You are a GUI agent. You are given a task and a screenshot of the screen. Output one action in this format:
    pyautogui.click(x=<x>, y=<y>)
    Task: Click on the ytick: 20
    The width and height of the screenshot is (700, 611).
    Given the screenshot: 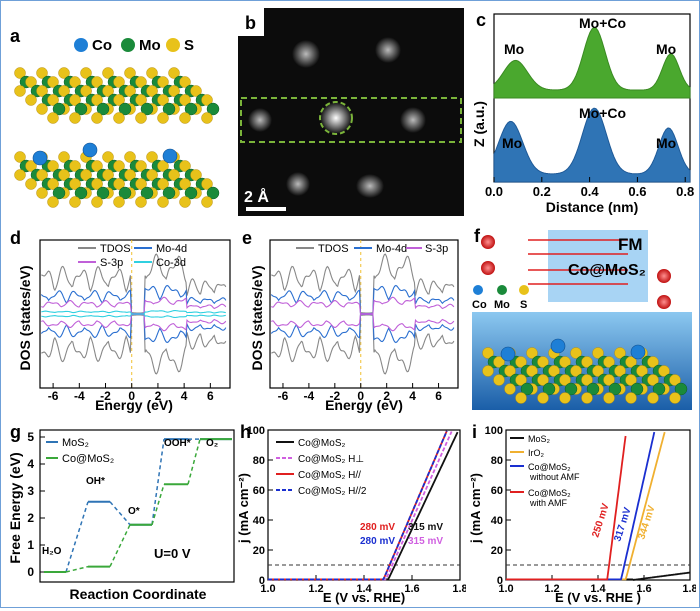 What is the action you would take?
    pyautogui.click(x=497, y=551)
    